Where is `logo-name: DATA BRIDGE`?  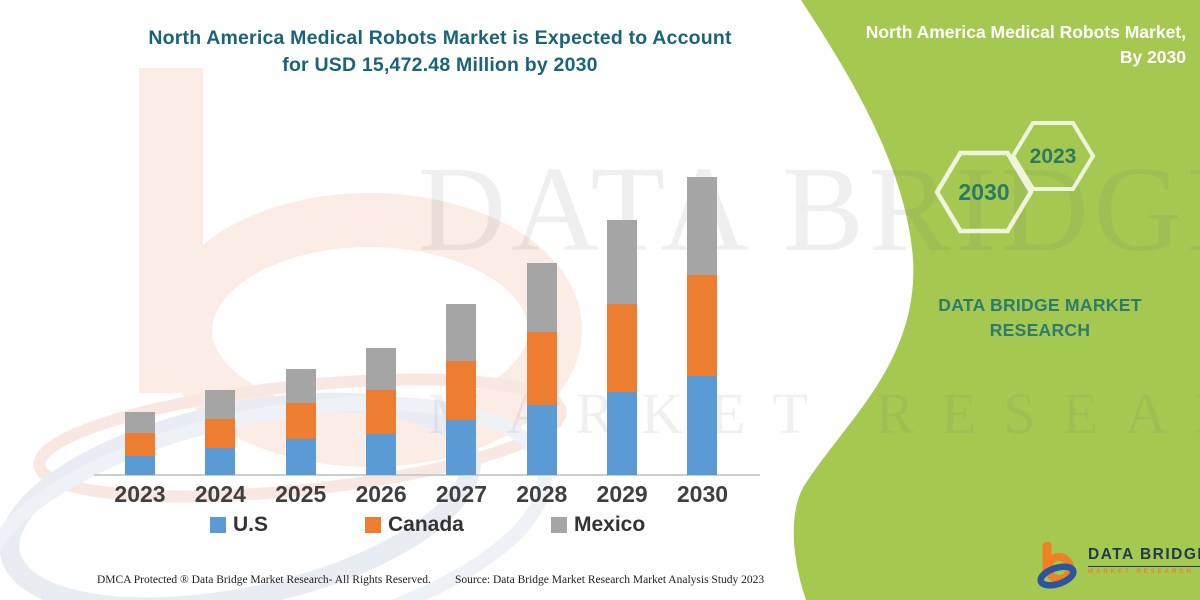 logo-name: DATA BRIDGE is located at coordinates (1144, 556).